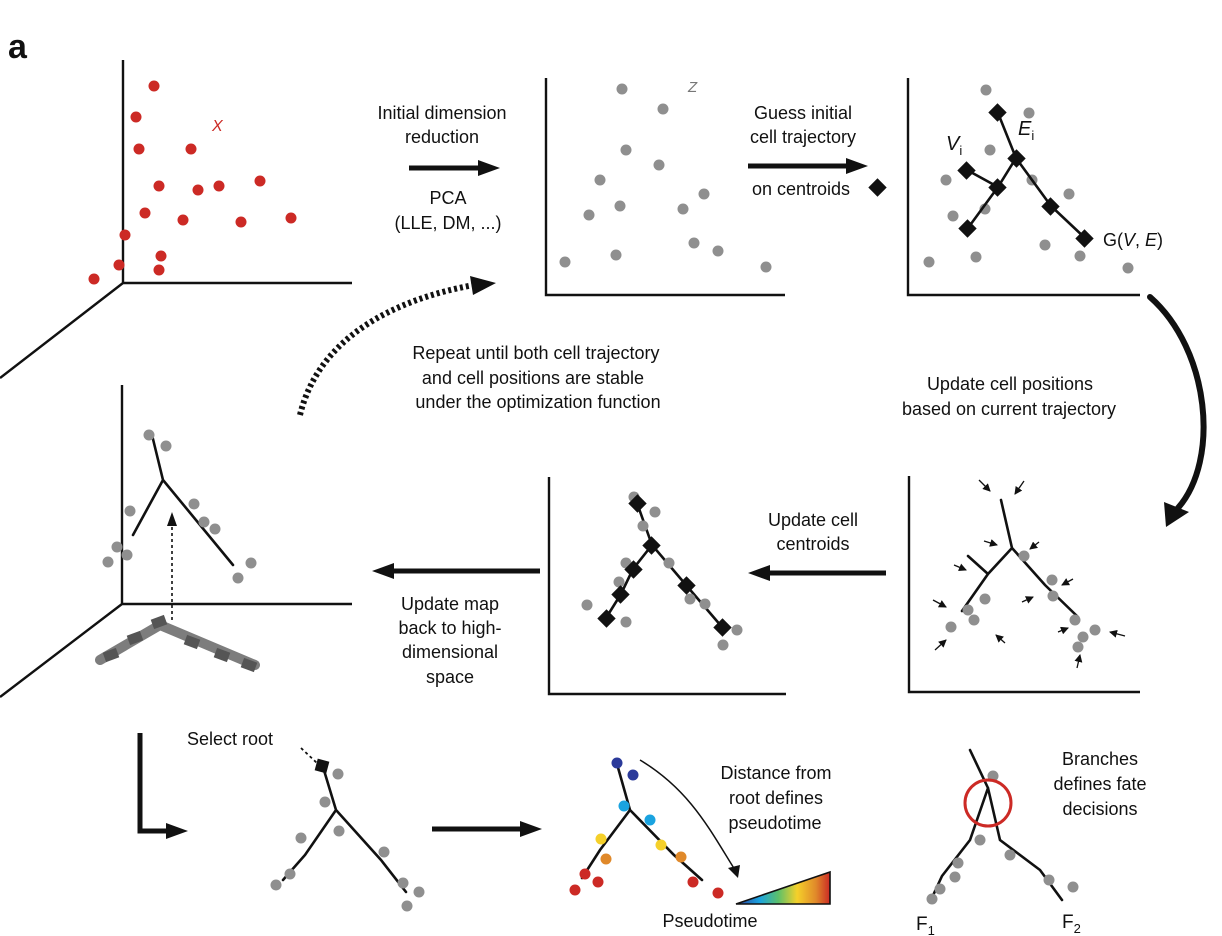  I want to click on svg-text: Branches, so click(1100, 759).